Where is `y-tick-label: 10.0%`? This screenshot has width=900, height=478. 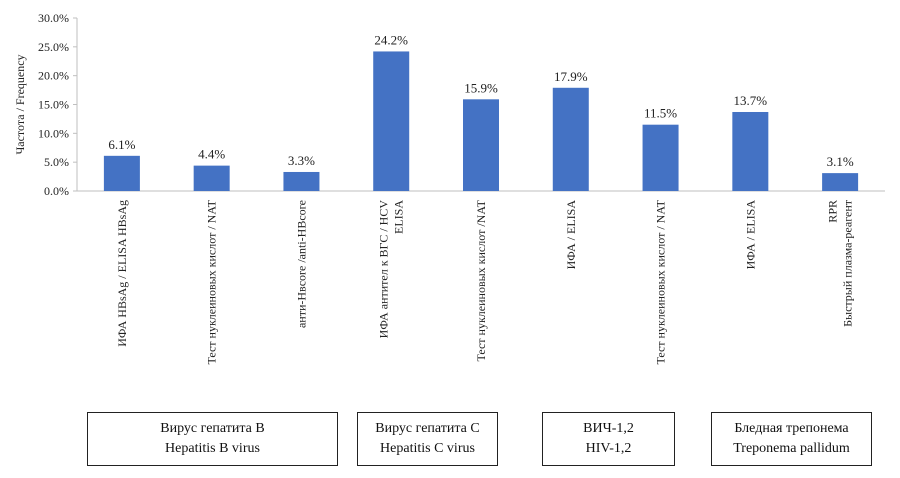 y-tick-label: 10.0% is located at coordinates (53, 133).